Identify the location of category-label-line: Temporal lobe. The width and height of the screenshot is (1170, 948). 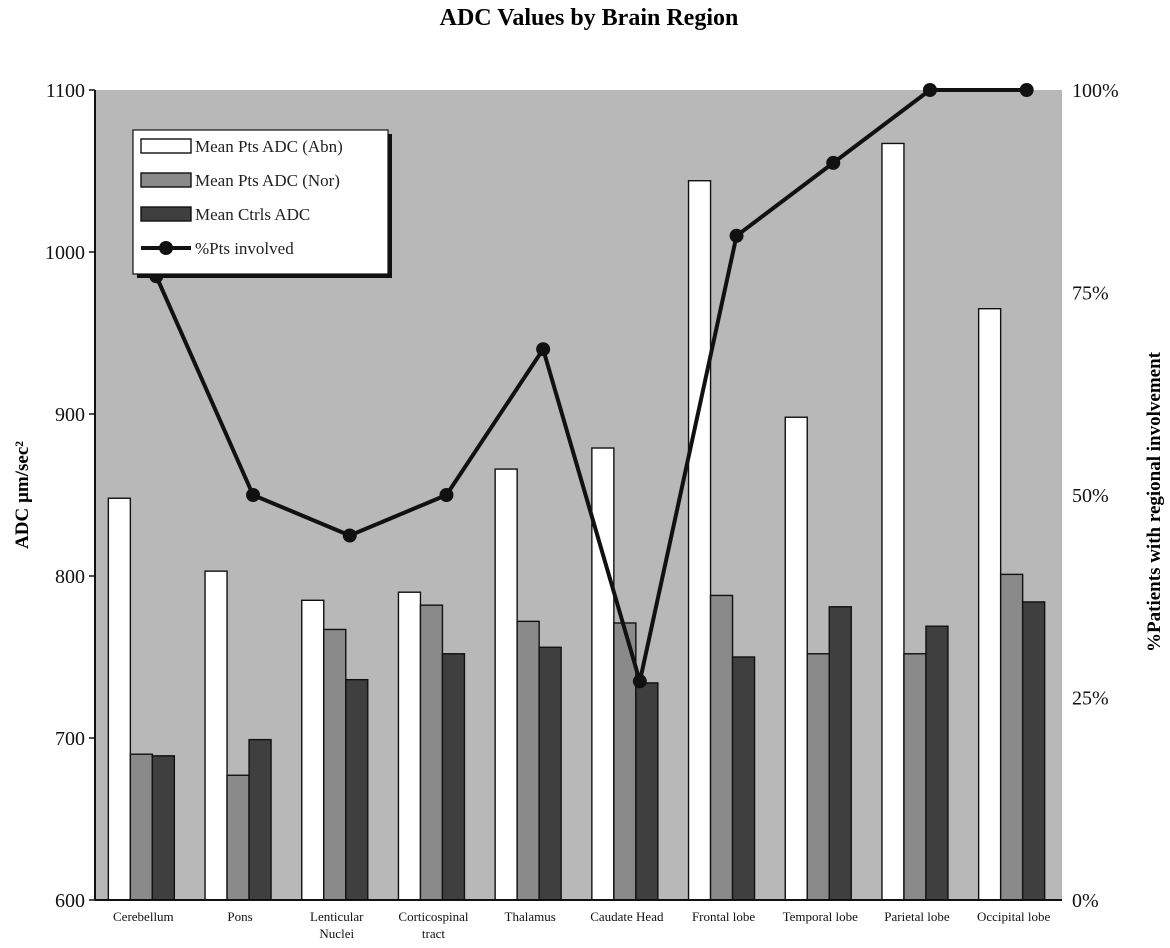
(820, 916).